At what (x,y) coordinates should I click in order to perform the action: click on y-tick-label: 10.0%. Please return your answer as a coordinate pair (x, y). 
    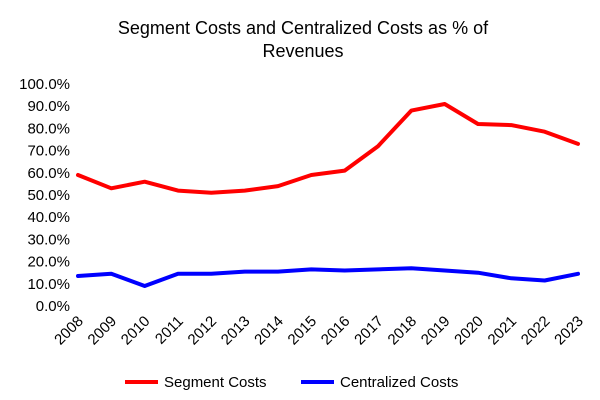
    Looking at the image, I should click on (48, 284).